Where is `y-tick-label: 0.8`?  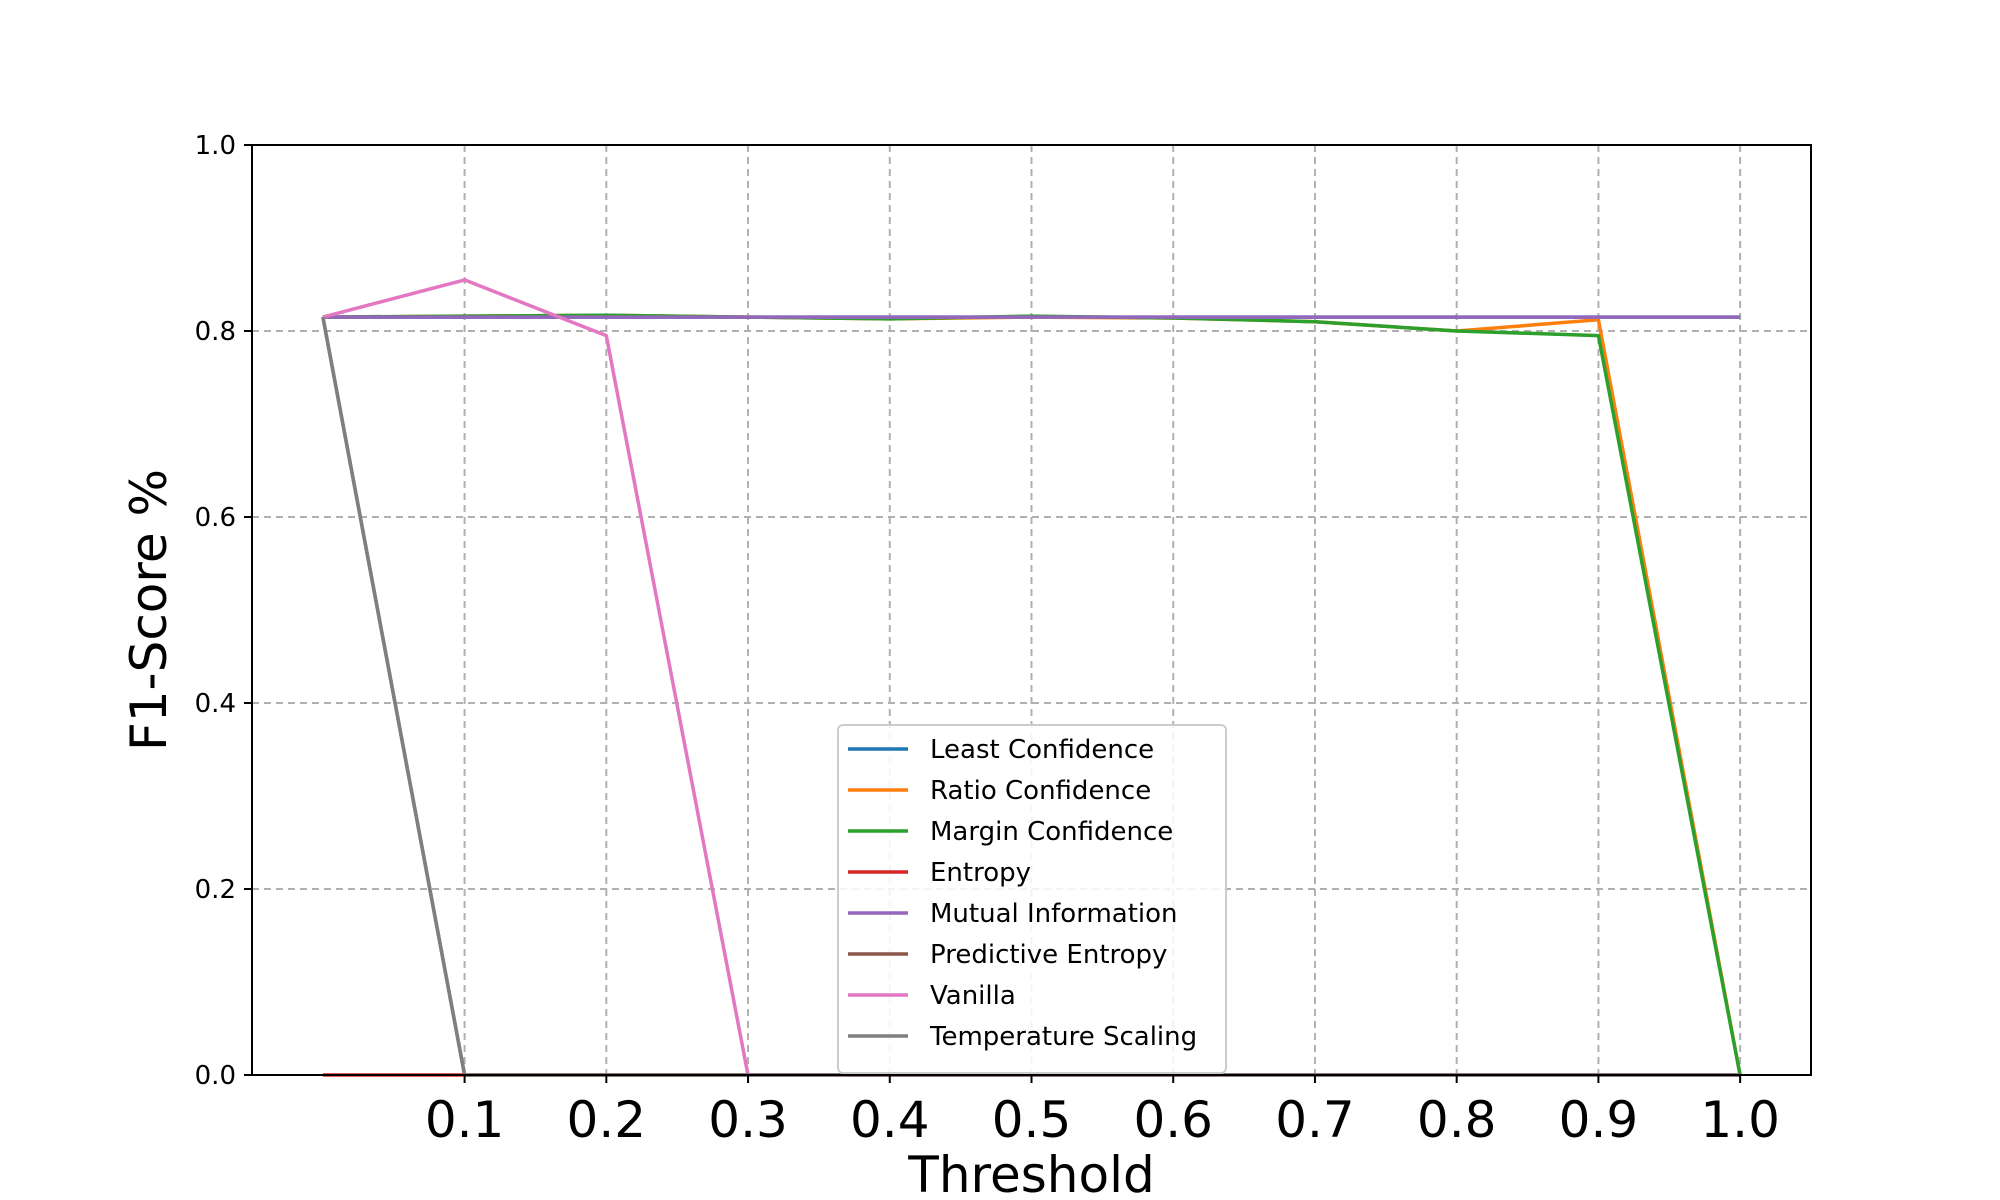 y-tick-label: 0.8 is located at coordinates (215, 332).